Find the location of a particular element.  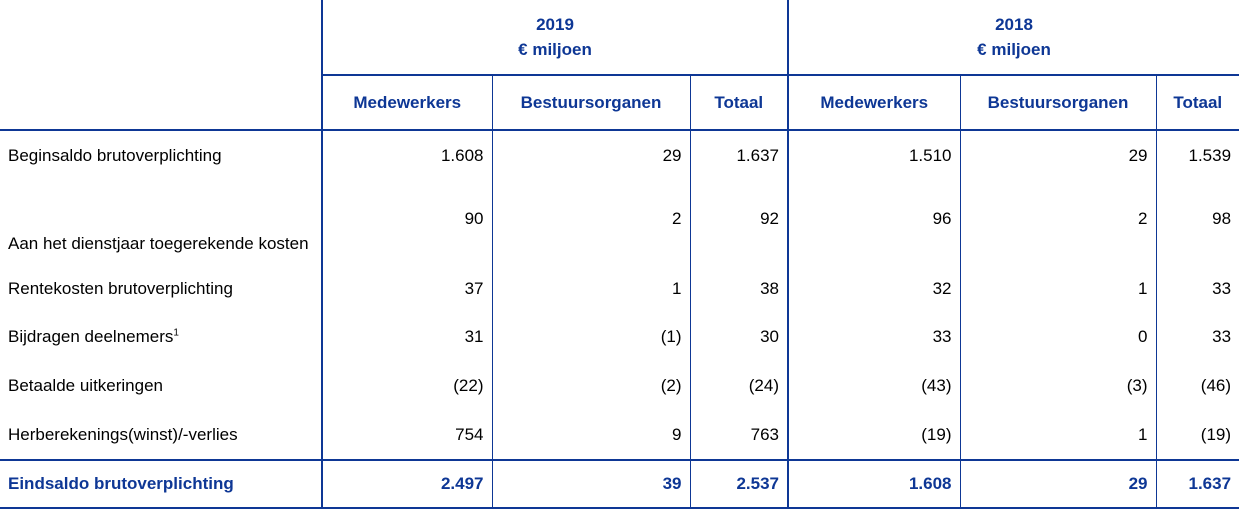

cell-value: 1.608 is located at coordinates (406, 155).